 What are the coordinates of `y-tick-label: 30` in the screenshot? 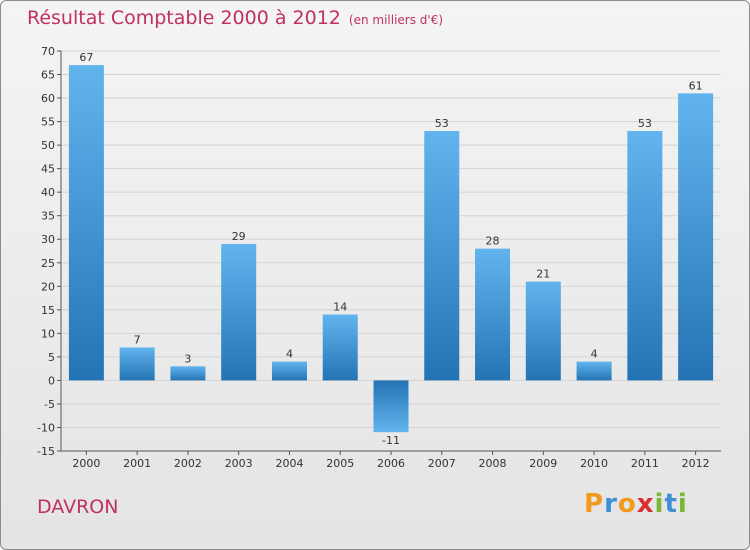 It's located at (48, 239).